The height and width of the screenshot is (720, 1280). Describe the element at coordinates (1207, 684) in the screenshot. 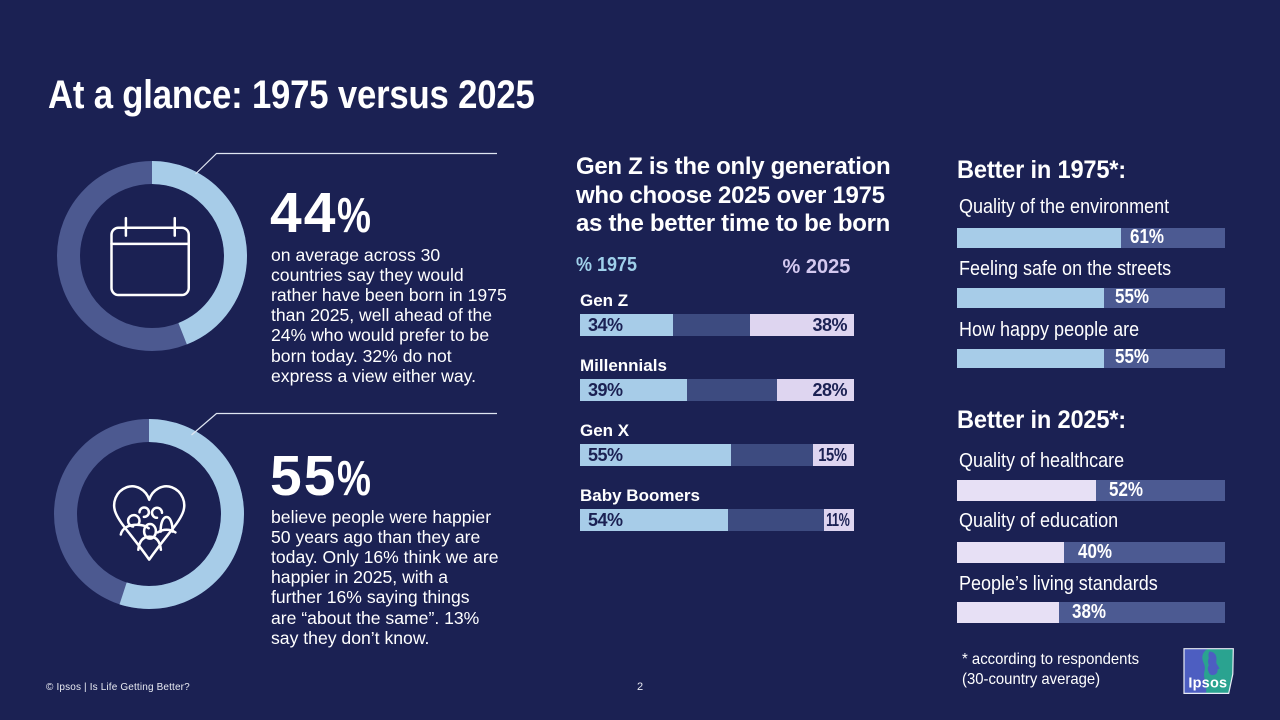

I see `svg-text: Ipsos` at that location.